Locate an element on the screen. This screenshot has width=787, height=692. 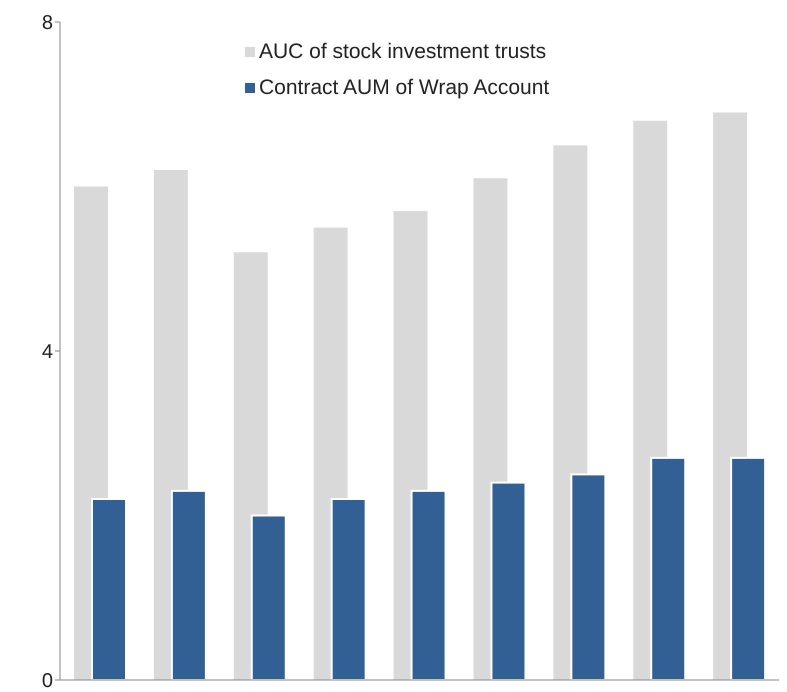
y-tick-label: 0 is located at coordinates (47, 681).